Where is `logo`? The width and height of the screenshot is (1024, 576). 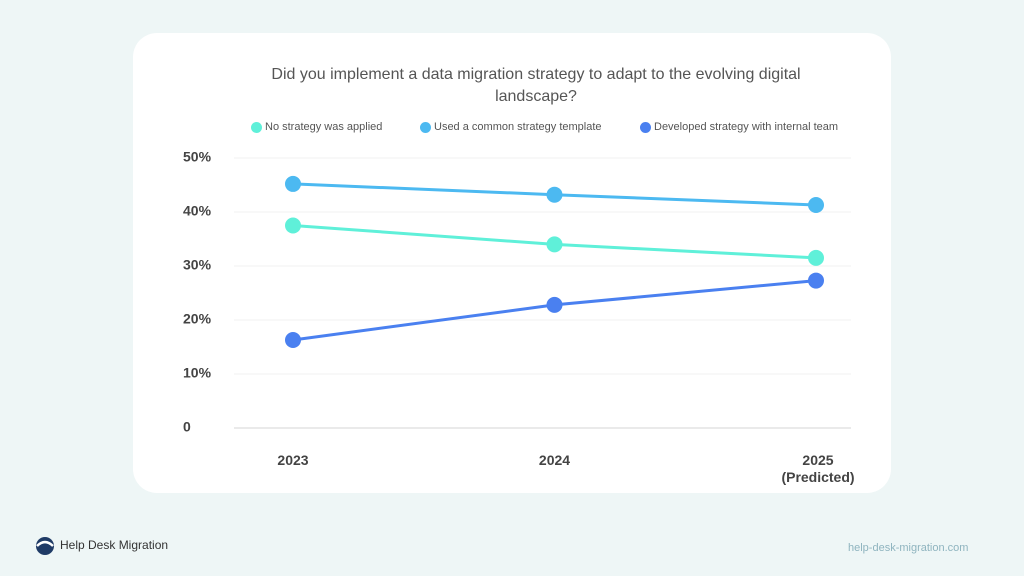
logo is located at coordinates (45, 546).